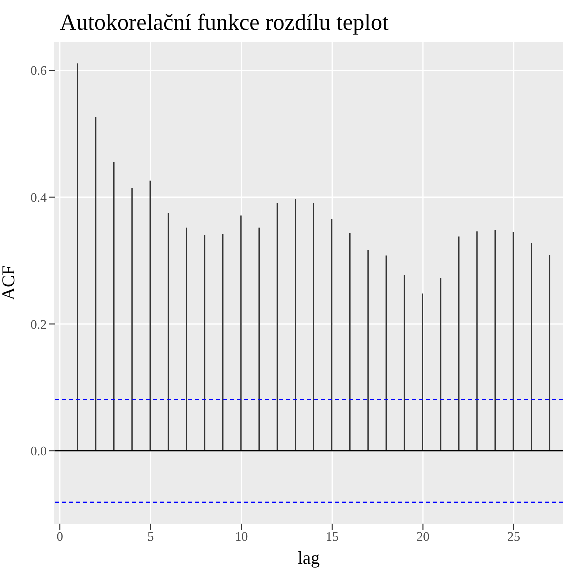  What do you see at coordinates (39, 70) in the screenshot?
I see `y-tick-label: 0.6` at bounding box center [39, 70].